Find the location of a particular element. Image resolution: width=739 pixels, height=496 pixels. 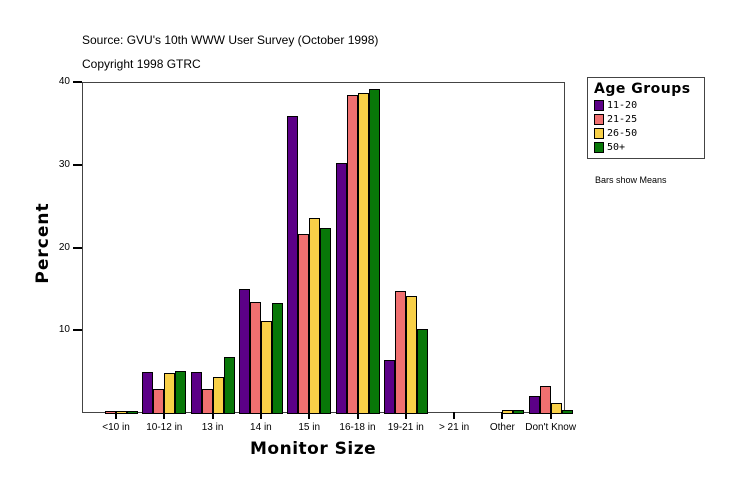

bars-show-means-note: Bars show Means is located at coordinates (631, 180).